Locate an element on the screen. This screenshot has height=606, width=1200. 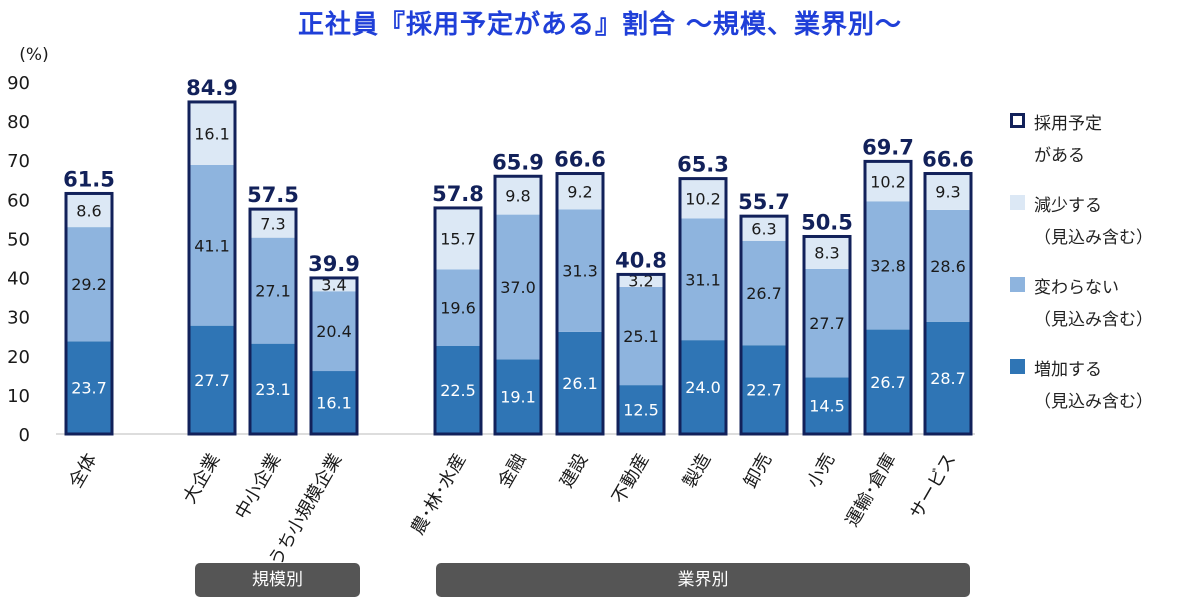
data-label-unchanged: 41.1 is located at coordinates (212, 245).